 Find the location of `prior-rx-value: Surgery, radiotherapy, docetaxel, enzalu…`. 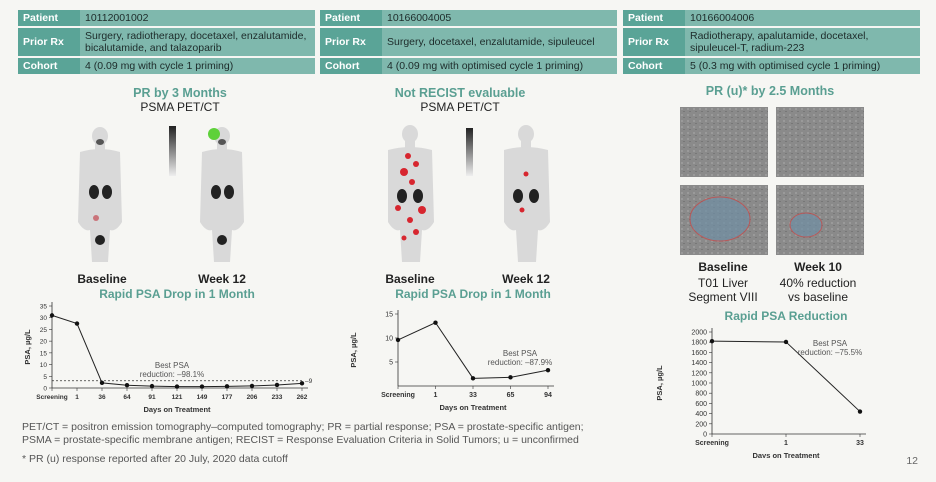

prior-rx-value: Surgery, radiotherapy, docetaxel, enzalu… is located at coordinates (197, 42).